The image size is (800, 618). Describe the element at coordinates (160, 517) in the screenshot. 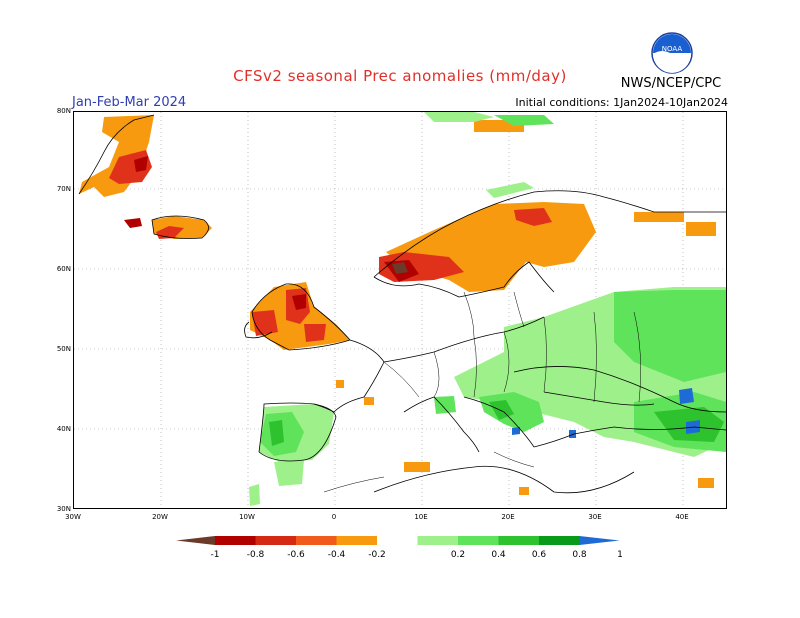

I see `lon-label: 20W` at that location.